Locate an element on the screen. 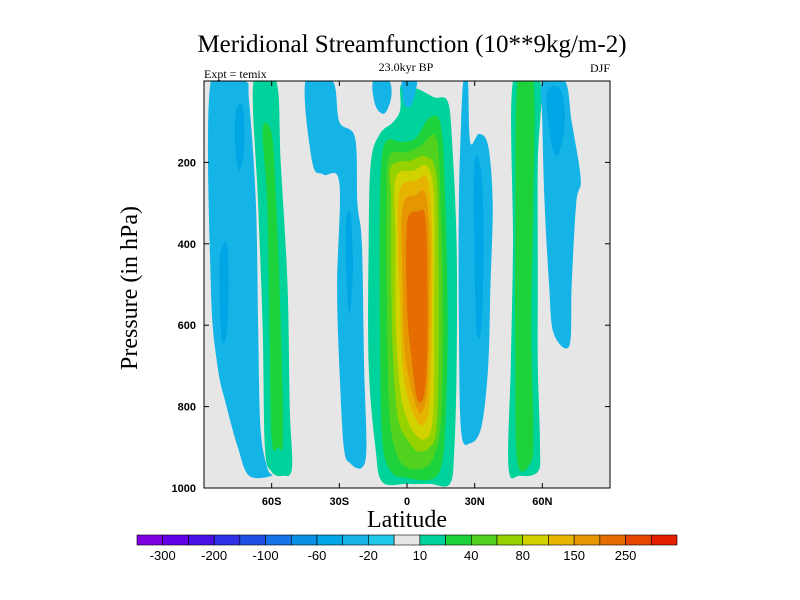 Image resolution: width=800 pixels, height=600 pixels. chart-title: Meridional Streamfunction (10**9kg/m-2) is located at coordinates (411, 44).